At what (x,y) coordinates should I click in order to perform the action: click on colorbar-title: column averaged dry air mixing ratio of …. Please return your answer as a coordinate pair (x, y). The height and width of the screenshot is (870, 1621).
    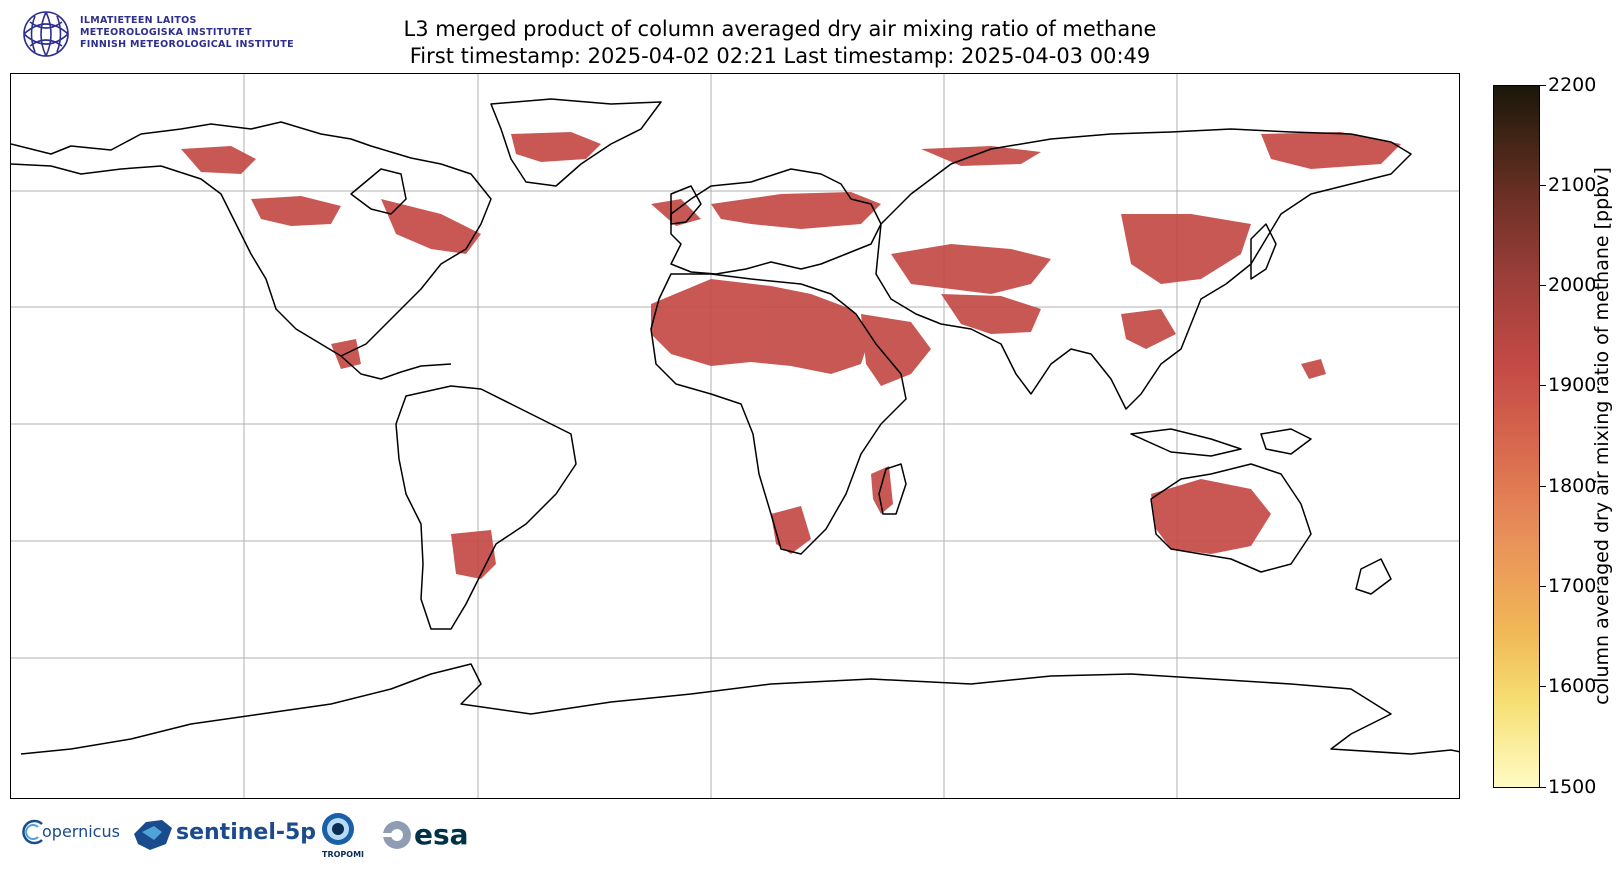
    Looking at the image, I should click on (1602, 436).